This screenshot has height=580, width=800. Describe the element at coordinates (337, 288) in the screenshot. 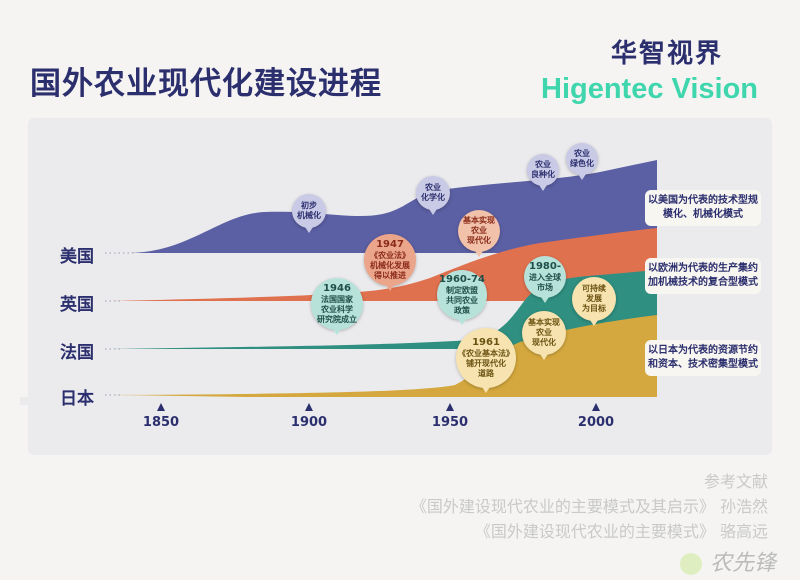

I see `milestone-year: 1946` at that location.